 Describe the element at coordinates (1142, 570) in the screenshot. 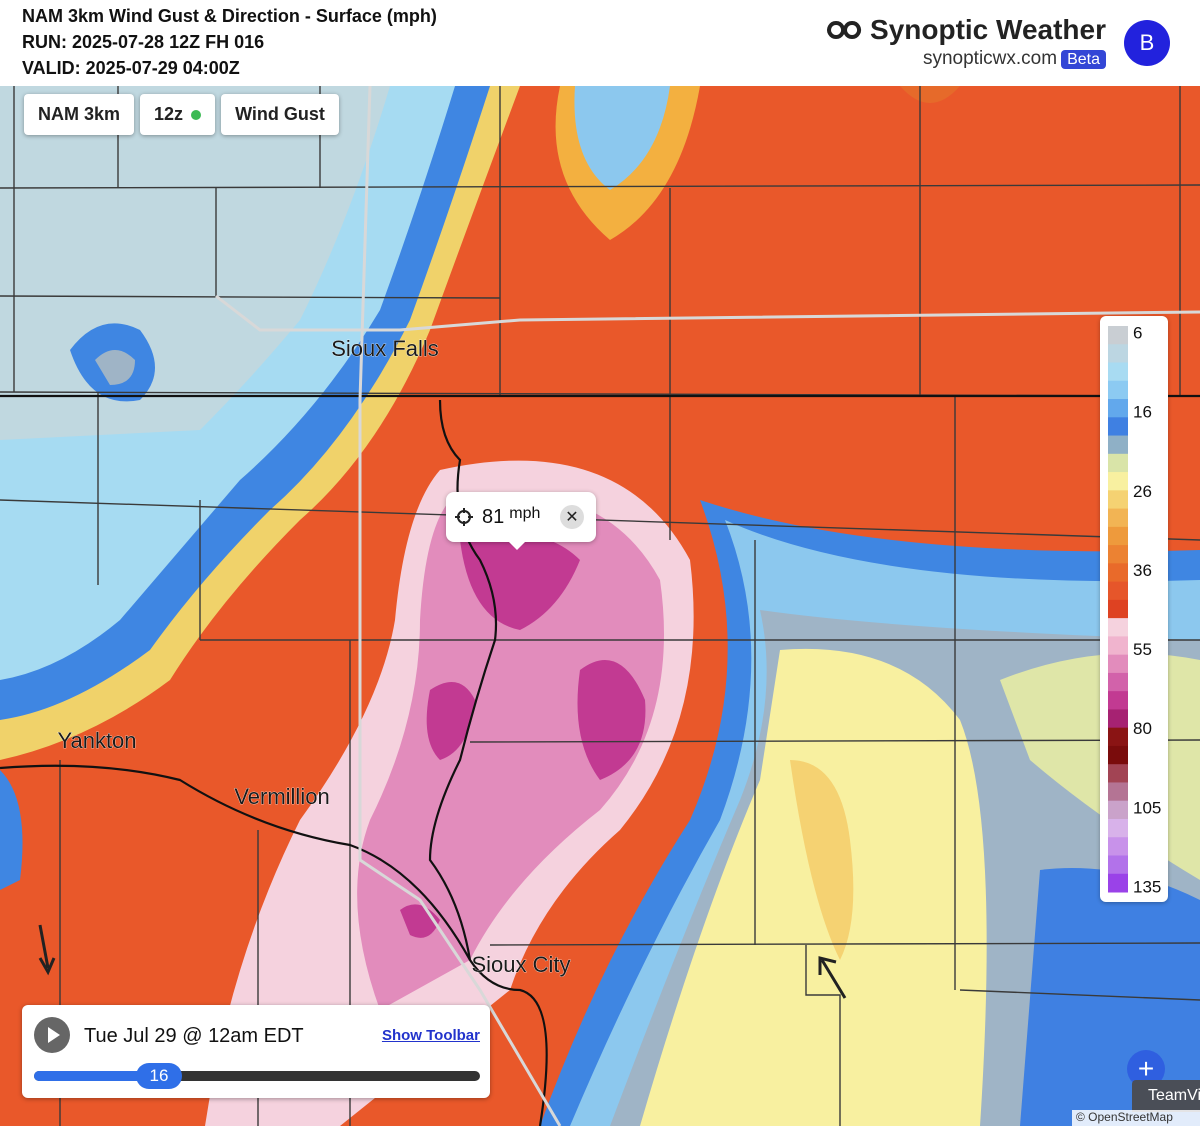

I see `legend-label: 36` at that location.